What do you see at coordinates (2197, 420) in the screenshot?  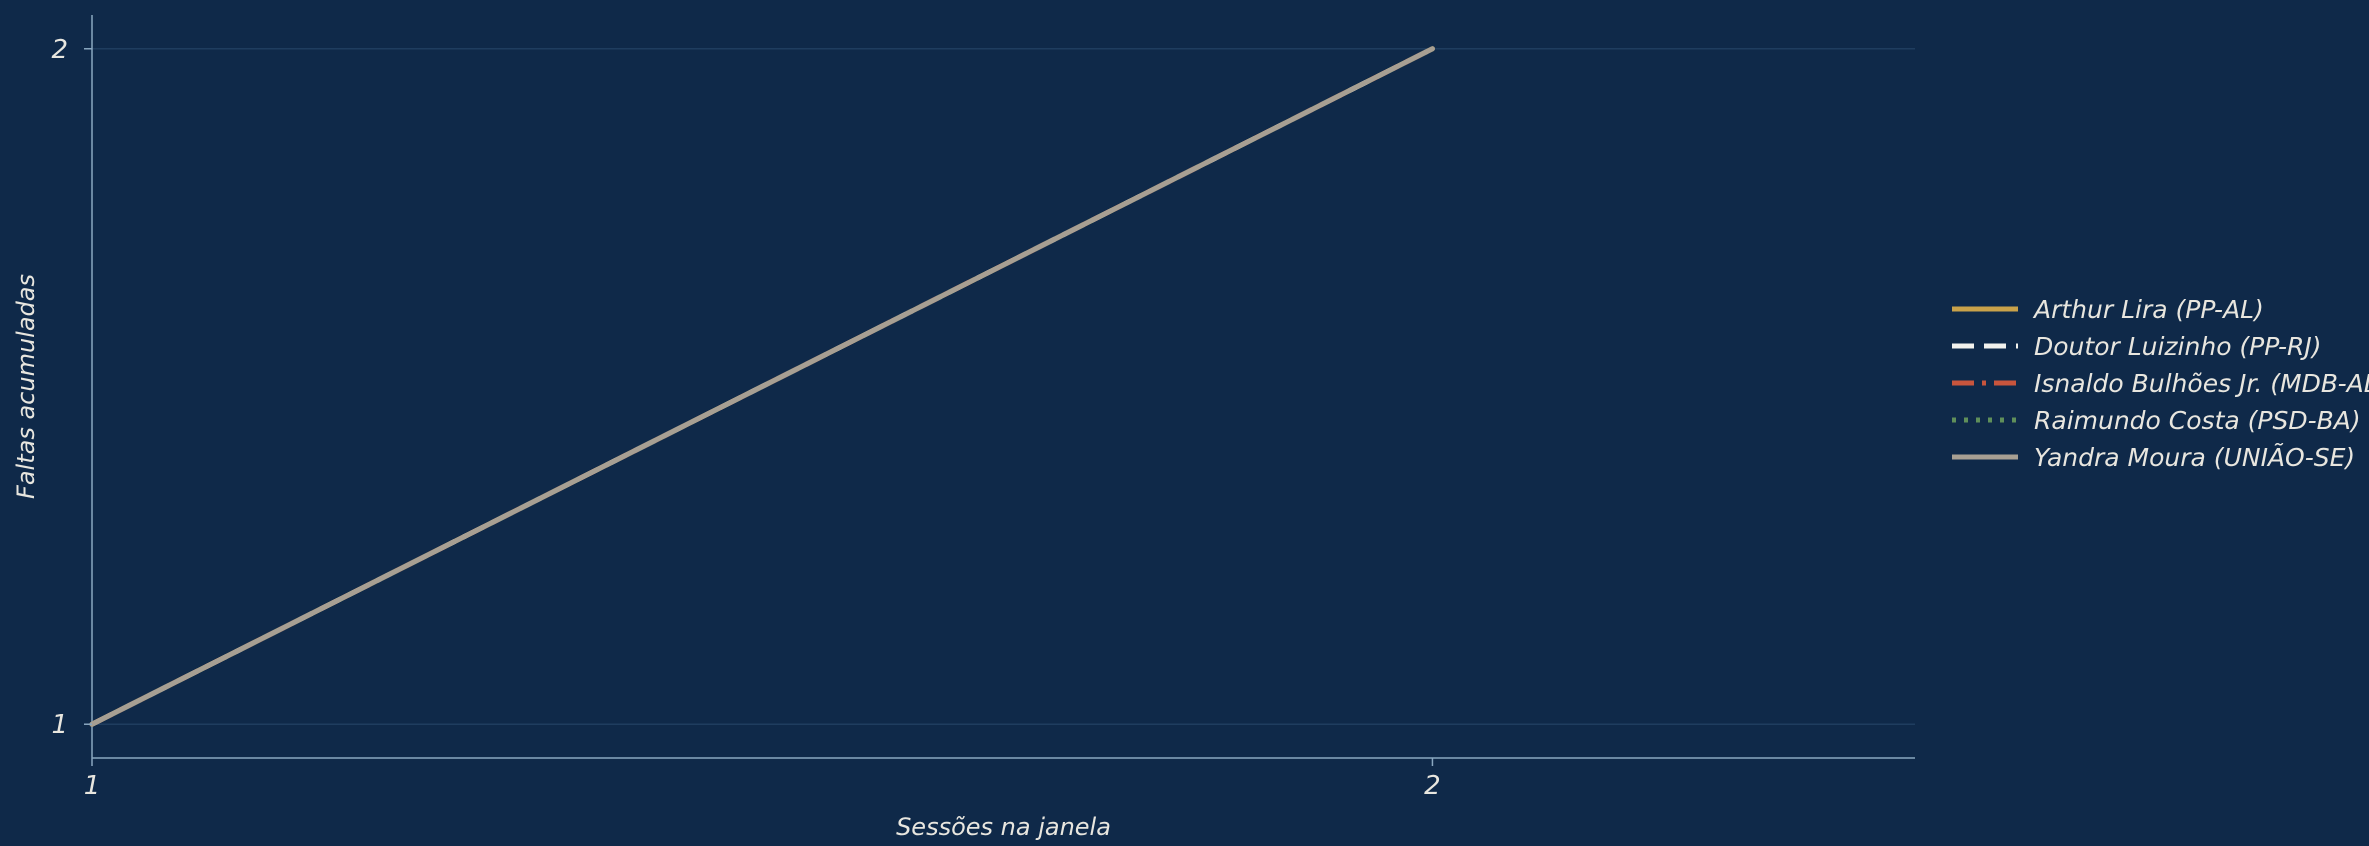 I see `legend-label: Raimundo Costa (PSD-BA)` at bounding box center [2197, 420].